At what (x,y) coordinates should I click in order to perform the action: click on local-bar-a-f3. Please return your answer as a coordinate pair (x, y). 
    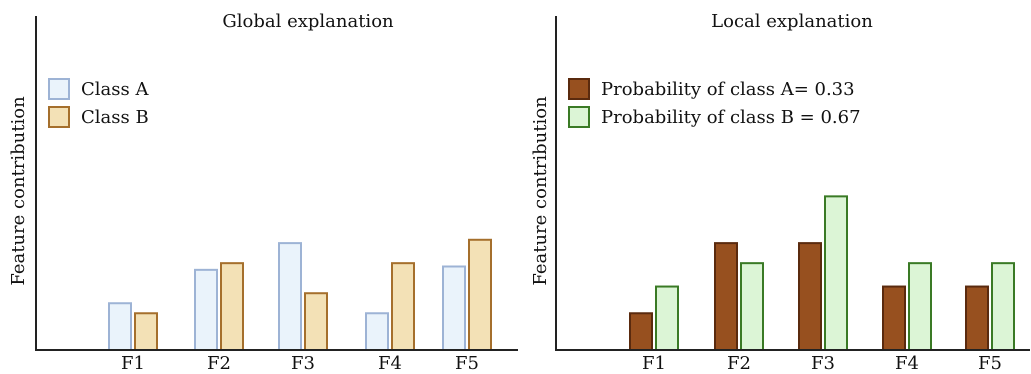
    Looking at the image, I should click on (810, 296).